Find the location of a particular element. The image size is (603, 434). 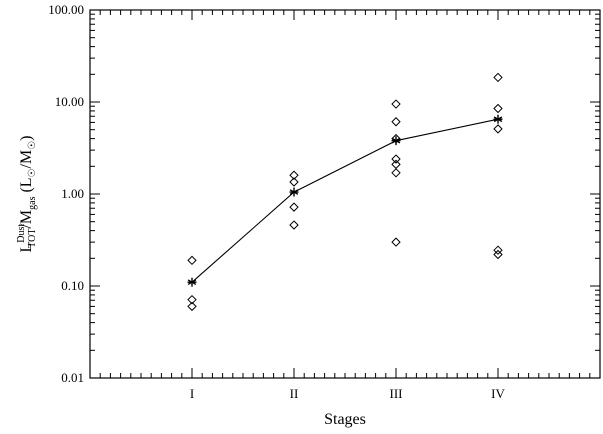

y-title-unit-mid: /M is located at coordinates (26, 159).